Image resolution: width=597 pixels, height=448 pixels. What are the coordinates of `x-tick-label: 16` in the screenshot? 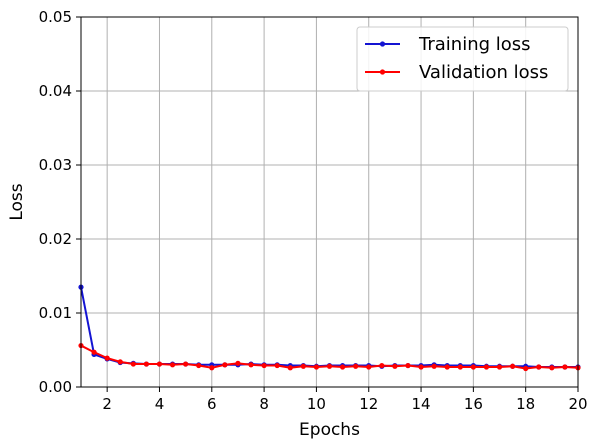 It's located at (473, 404).